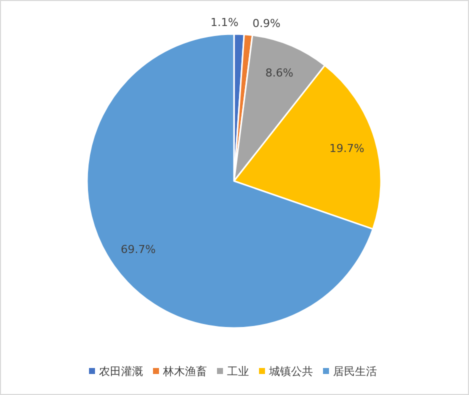 This screenshot has height=395, width=469. Describe the element at coordinates (224, 23) in the screenshot. I see `data-label: 1.1%` at that location.